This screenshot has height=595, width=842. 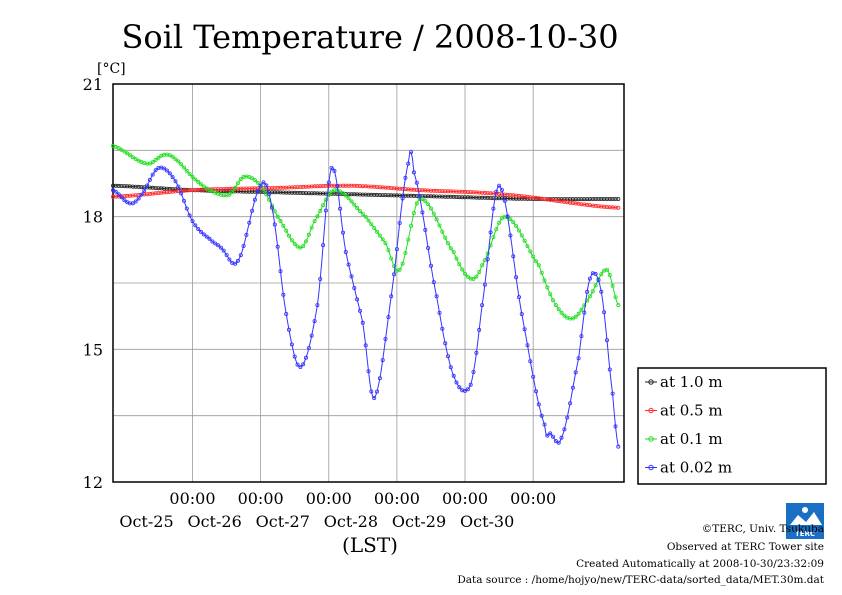 I want to click on y-tick-label: 18, so click(x=93, y=217).